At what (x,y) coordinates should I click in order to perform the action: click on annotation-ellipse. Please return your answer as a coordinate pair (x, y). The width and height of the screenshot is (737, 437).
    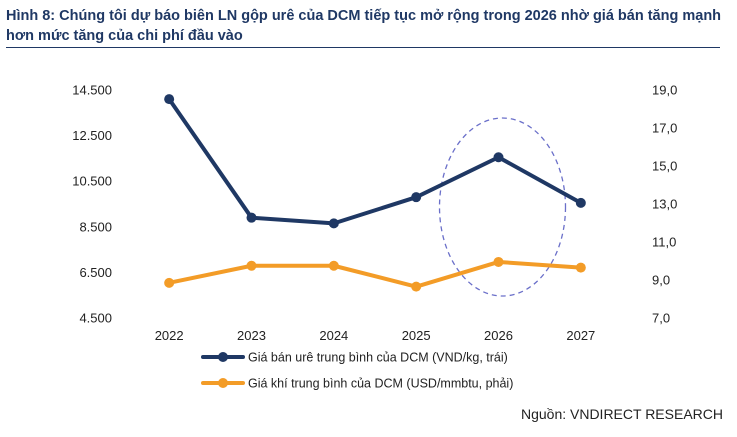
    Looking at the image, I should click on (502, 207).